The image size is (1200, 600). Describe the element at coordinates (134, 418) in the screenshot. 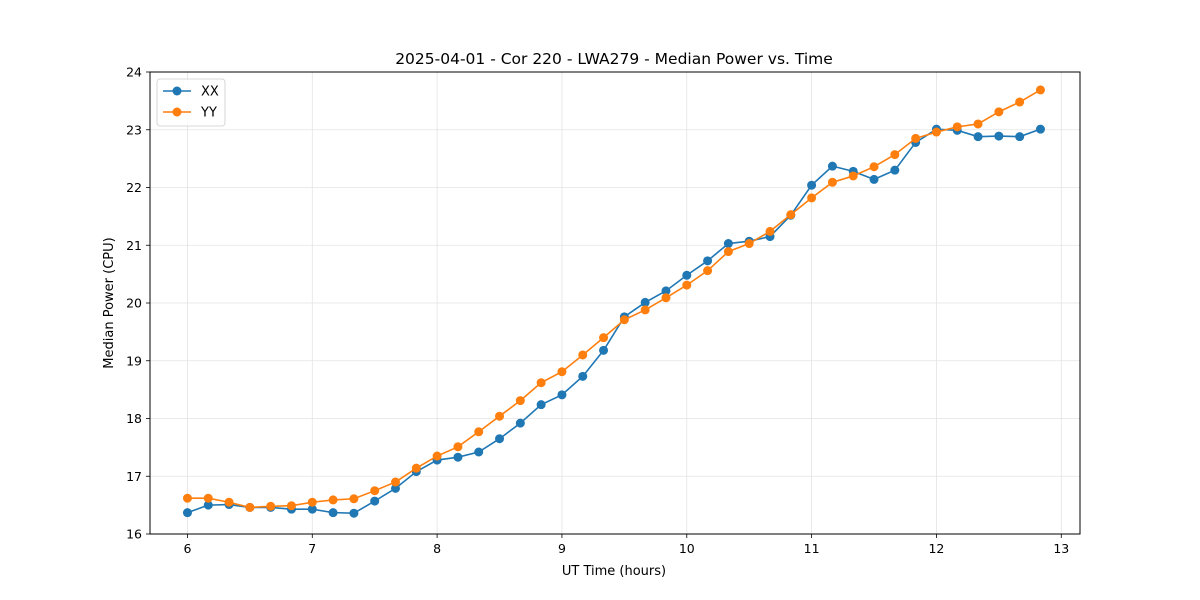

I see `y-tick-label: 18` at that location.